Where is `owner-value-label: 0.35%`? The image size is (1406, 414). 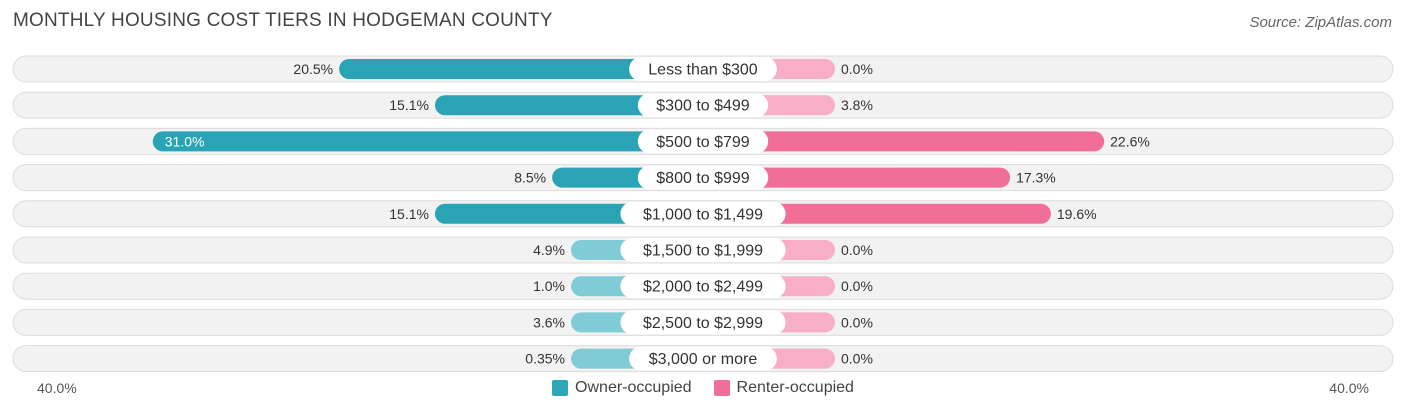 owner-value-label: 0.35% is located at coordinates (545, 359).